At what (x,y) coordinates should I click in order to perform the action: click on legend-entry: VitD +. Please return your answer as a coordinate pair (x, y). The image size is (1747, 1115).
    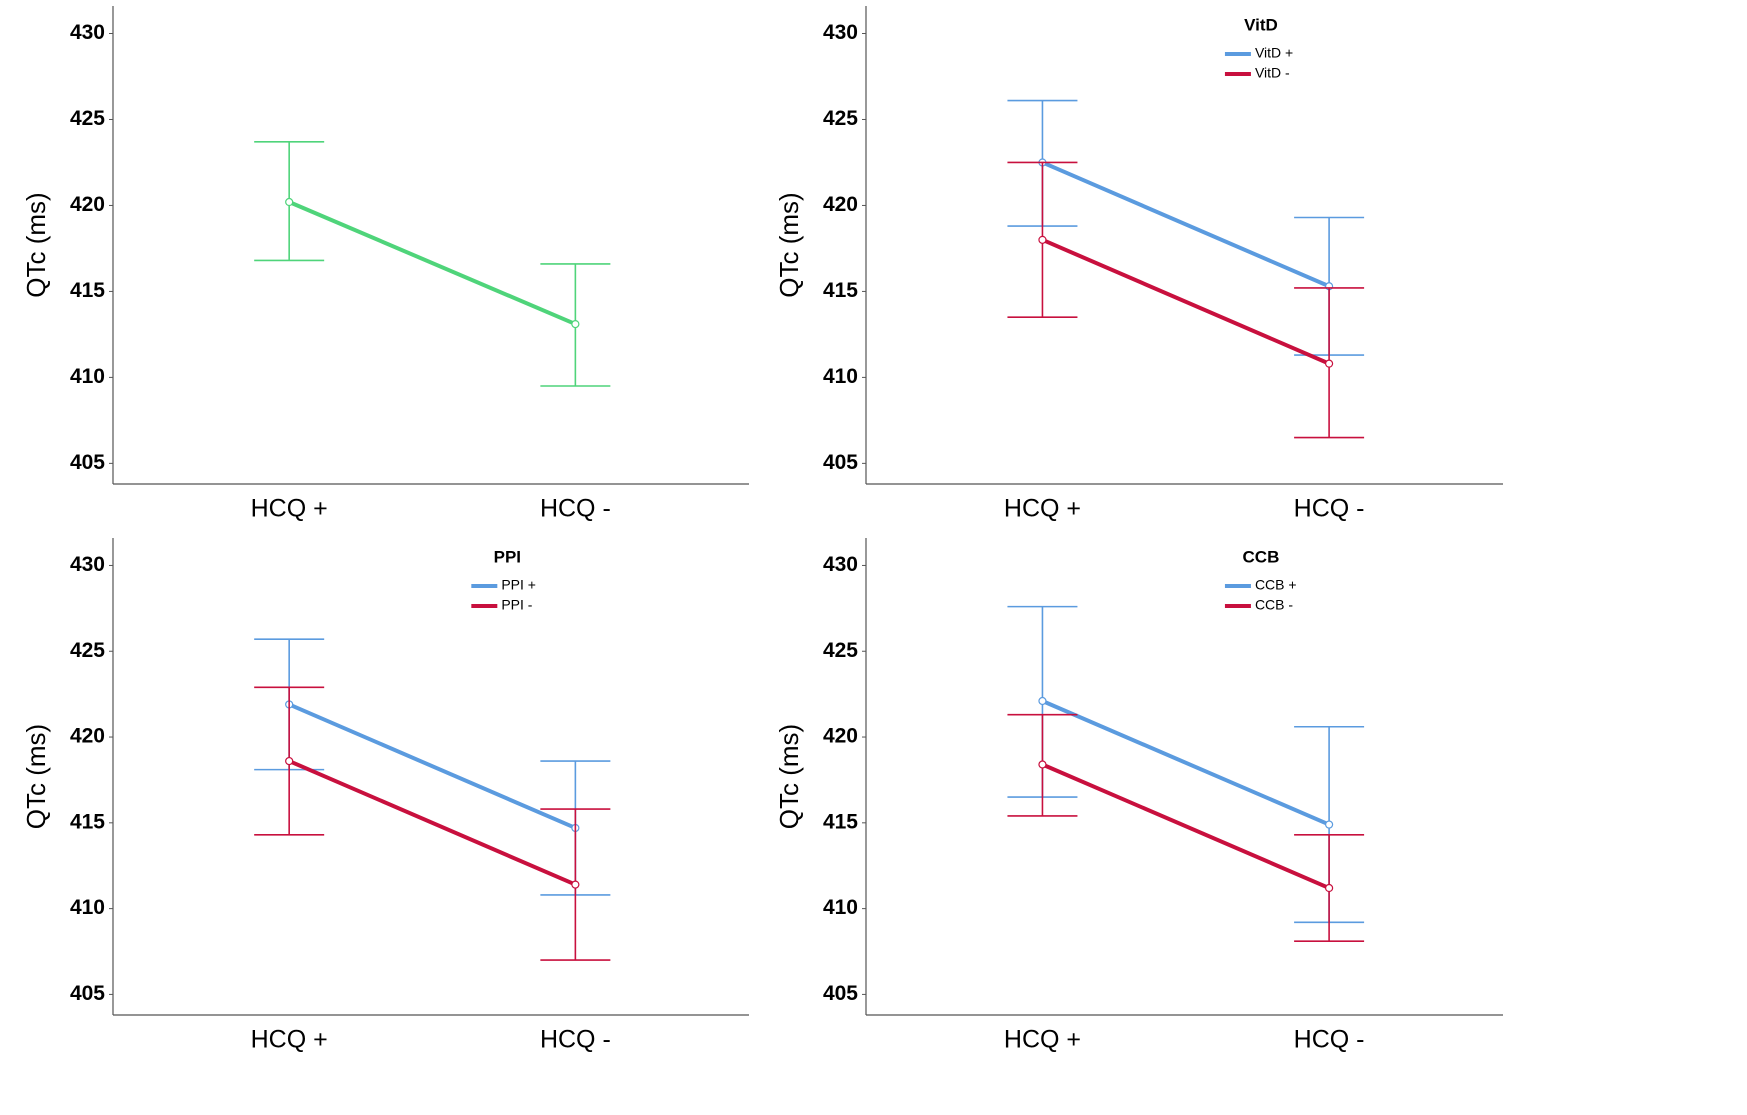
    Looking at the image, I should click on (1274, 53).